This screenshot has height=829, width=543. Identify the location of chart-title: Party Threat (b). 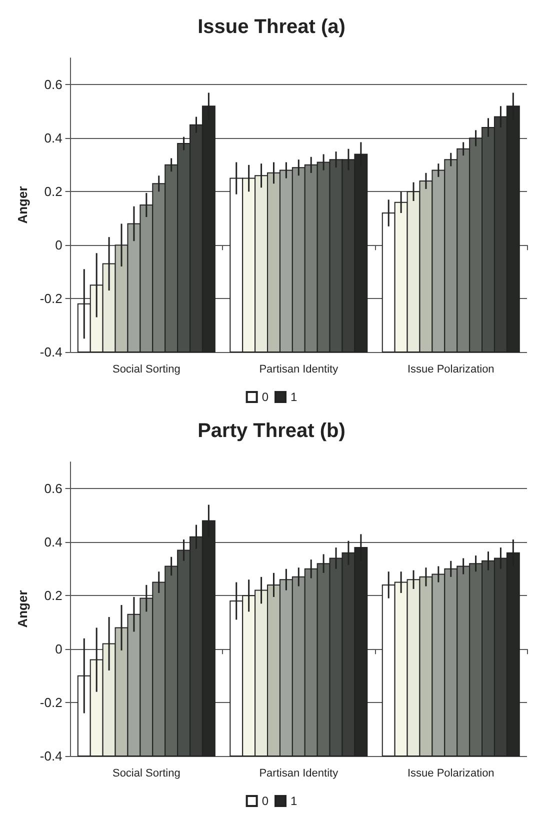
(272, 431).